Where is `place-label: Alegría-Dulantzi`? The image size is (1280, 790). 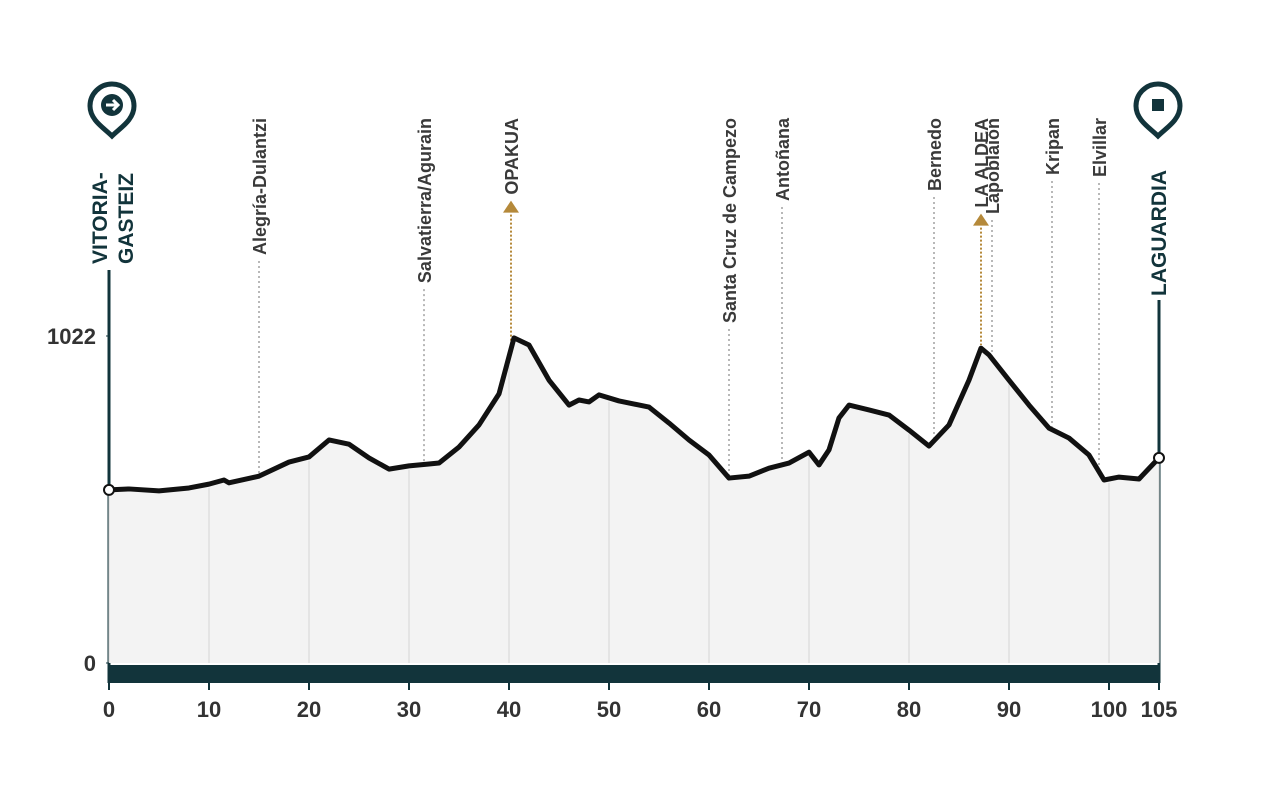 place-label: Alegría-Dulantzi is located at coordinates (260, 186).